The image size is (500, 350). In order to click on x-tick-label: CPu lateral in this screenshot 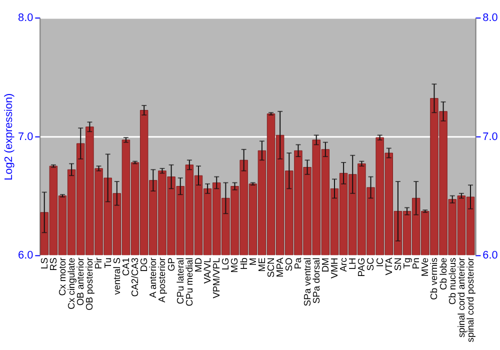, I will do `click(180, 281)`.